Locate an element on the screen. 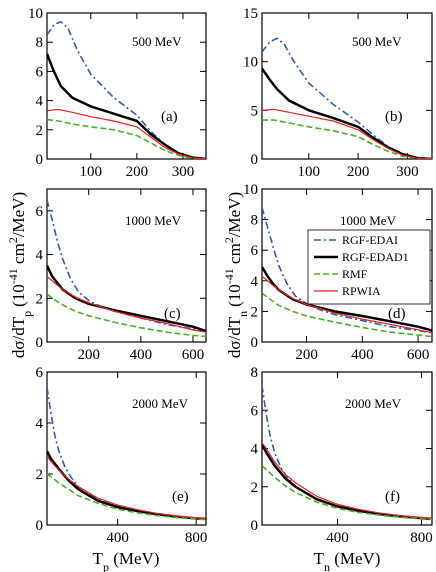 The height and width of the screenshot is (572, 436). legend-entry-rmf: RMF is located at coordinates (341, 274).